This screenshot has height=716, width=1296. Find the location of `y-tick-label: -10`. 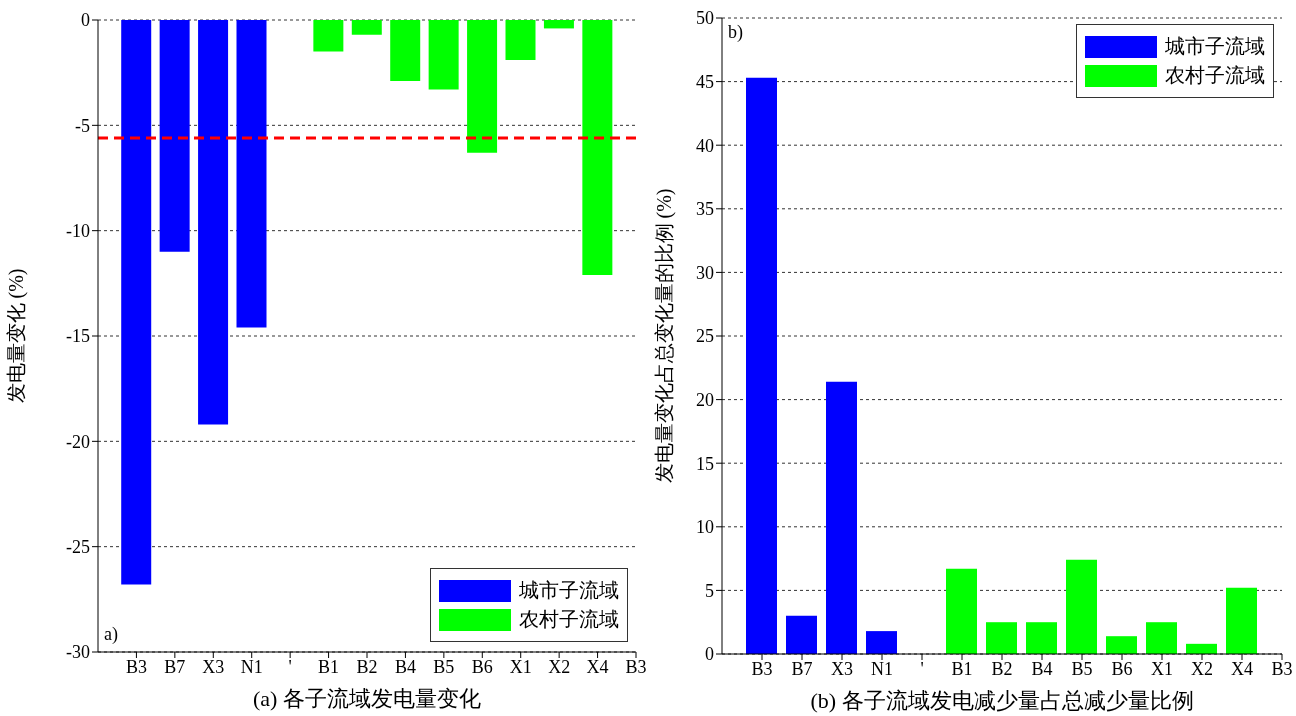

y-tick-label: -10 is located at coordinates (78, 231).